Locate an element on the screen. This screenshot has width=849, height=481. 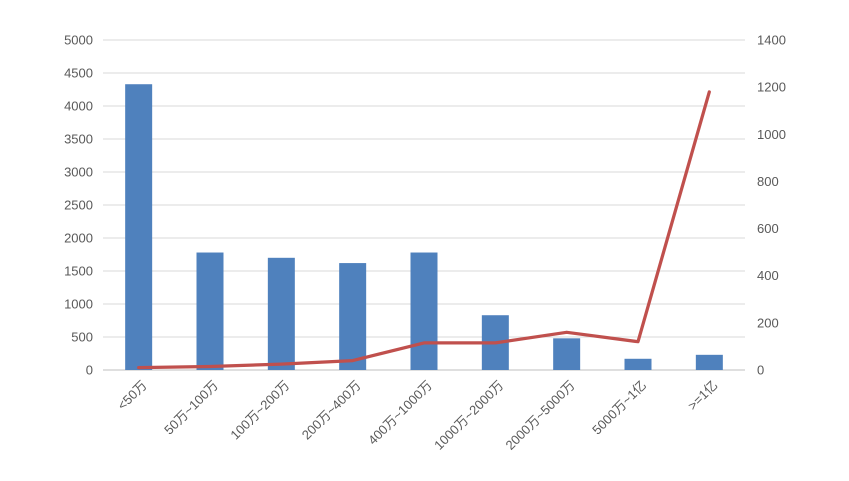
category-label: 50万~100万 is located at coordinates (191, 408).